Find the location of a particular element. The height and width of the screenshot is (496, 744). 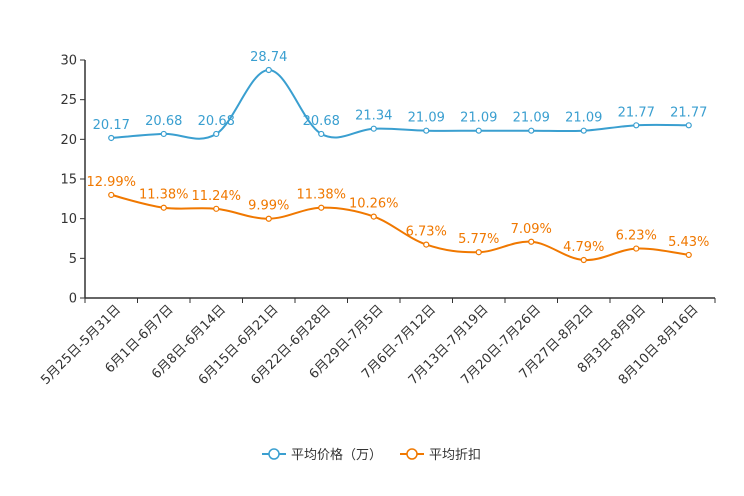

legend-item-2: 平均折扣 is located at coordinates (440, 455).